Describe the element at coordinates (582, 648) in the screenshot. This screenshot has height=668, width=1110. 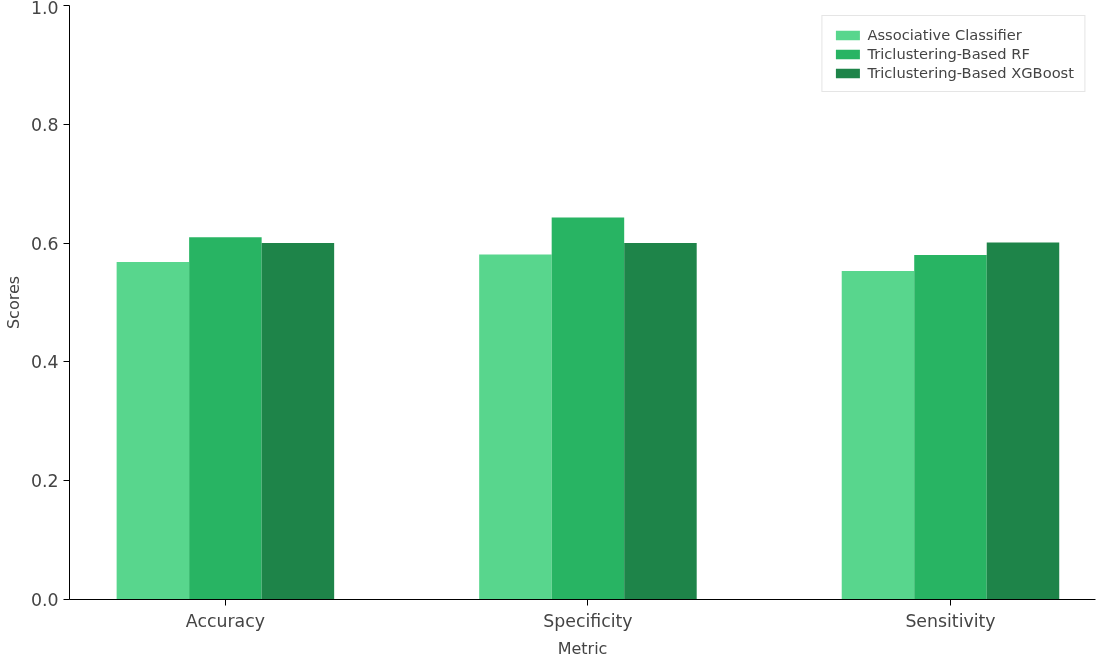
I see `x-axis-title: Metric` at that location.